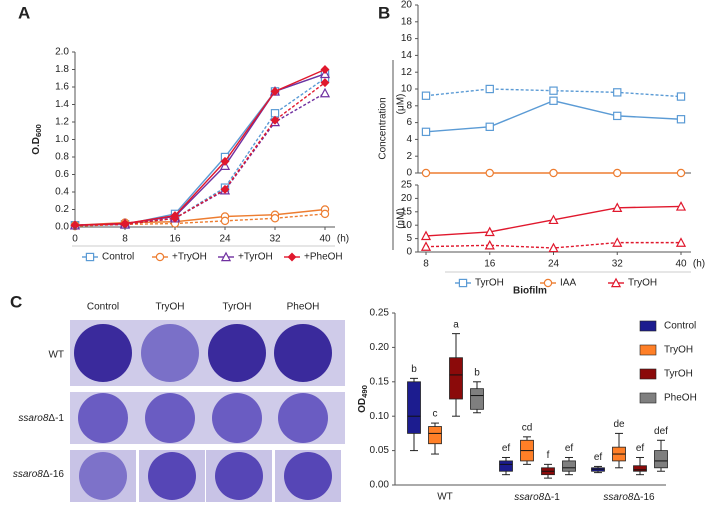  What do you see at coordinates (435, 414) in the screenshot?
I see `group-letter: c` at bounding box center [435, 414].